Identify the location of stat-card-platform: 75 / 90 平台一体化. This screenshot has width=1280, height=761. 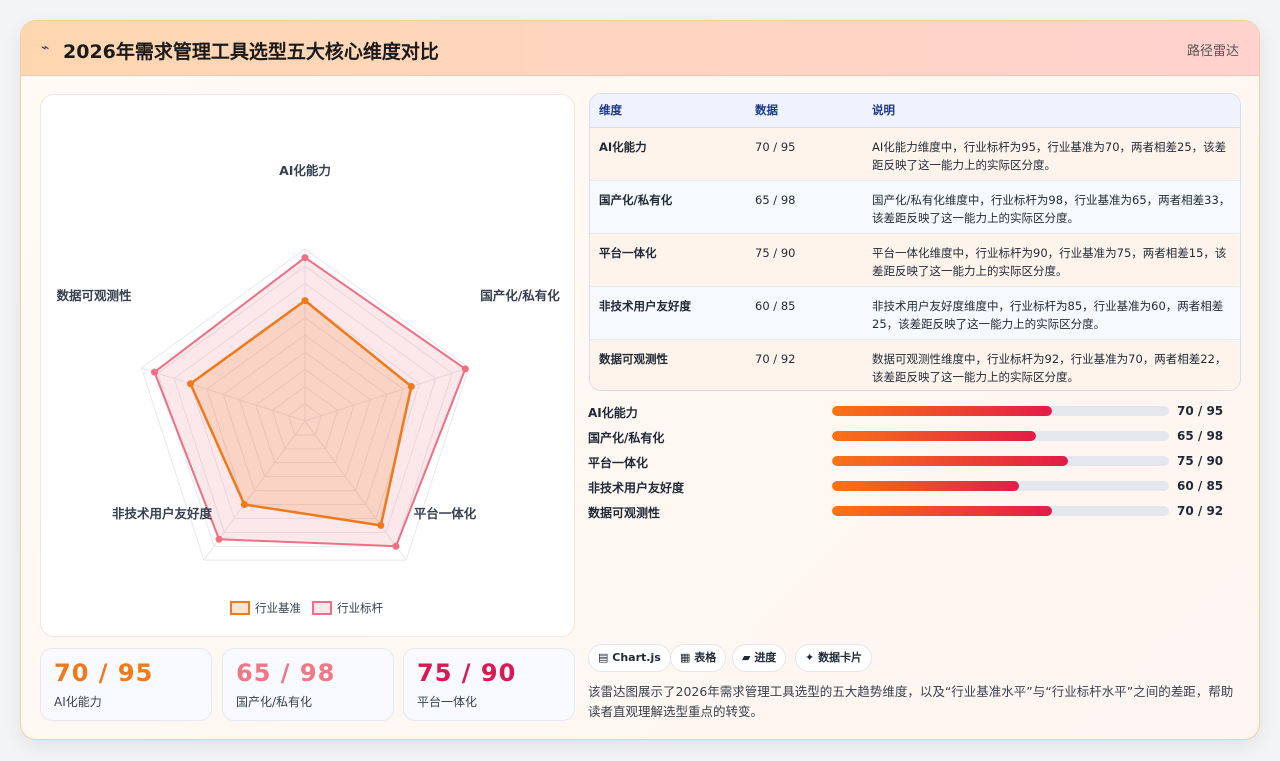
(489, 684).